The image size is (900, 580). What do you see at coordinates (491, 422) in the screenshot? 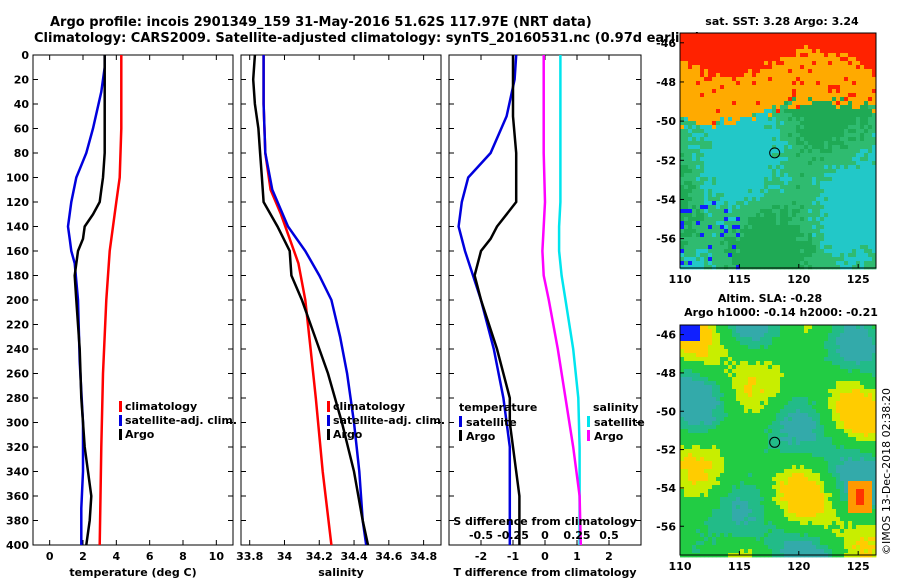
I see `legend-label: satellite` at bounding box center [491, 422].